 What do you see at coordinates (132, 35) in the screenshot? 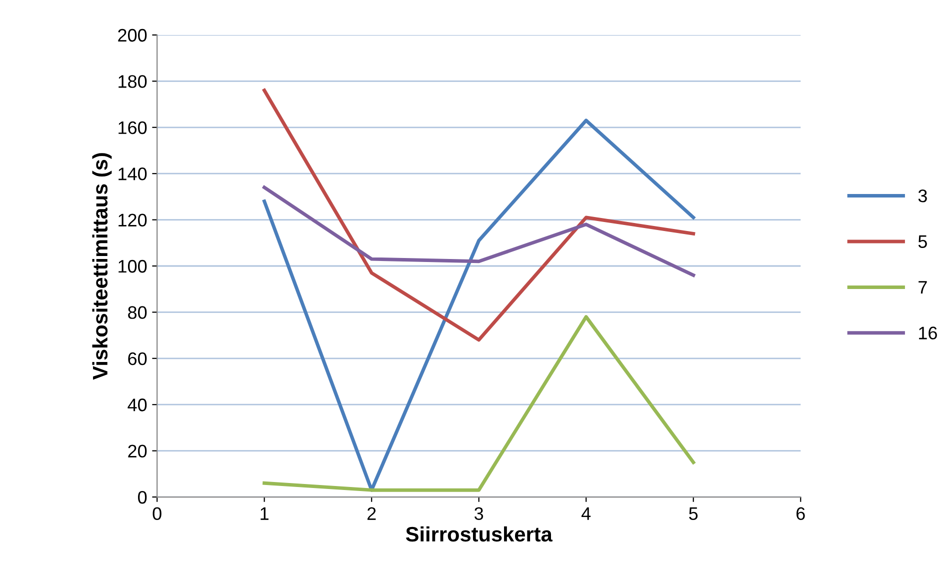
I see `y-tick-label: 200` at bounding box center [132, 35].